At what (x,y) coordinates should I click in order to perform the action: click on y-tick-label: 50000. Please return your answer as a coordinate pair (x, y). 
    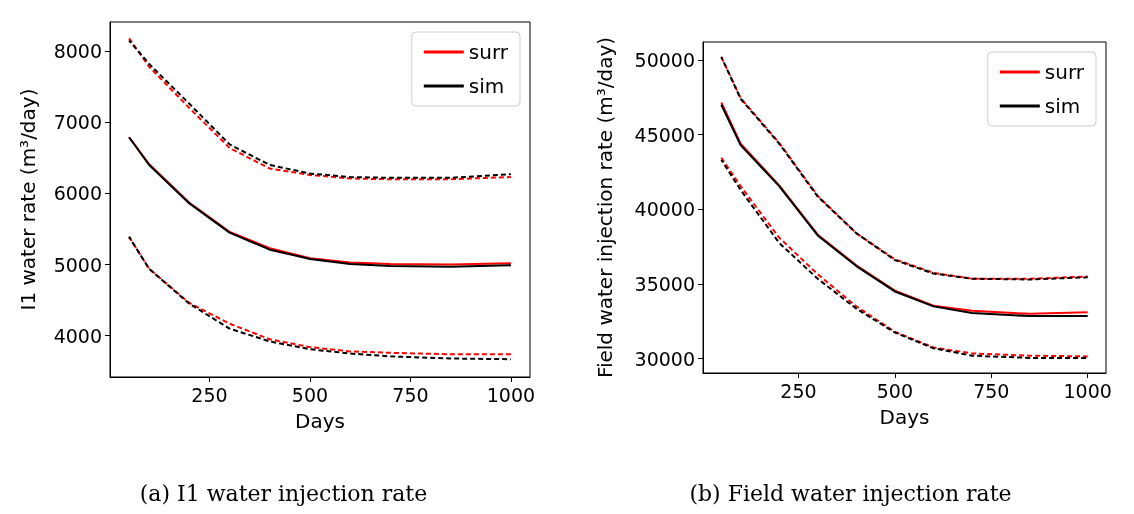
    Looking at the image, I should click on (664, 59).